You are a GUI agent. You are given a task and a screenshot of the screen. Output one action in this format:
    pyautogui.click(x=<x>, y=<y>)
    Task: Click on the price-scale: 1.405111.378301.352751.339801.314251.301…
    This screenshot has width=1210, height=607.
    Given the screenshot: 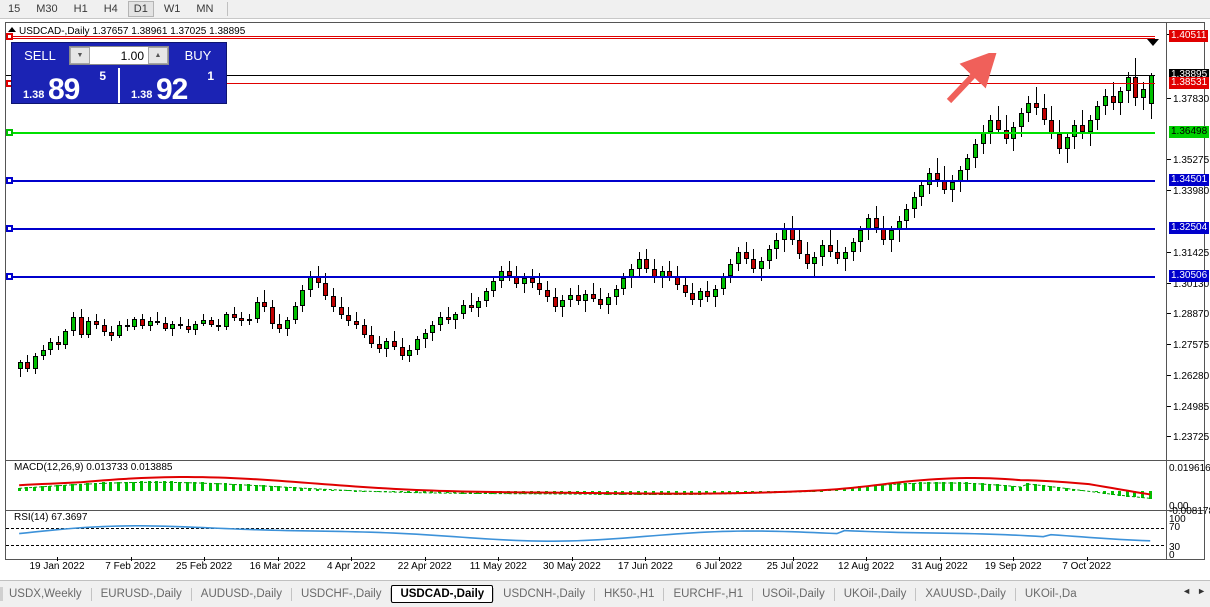 What is the action you would take?
    pyautogui.click(x=1188, y=292)
    